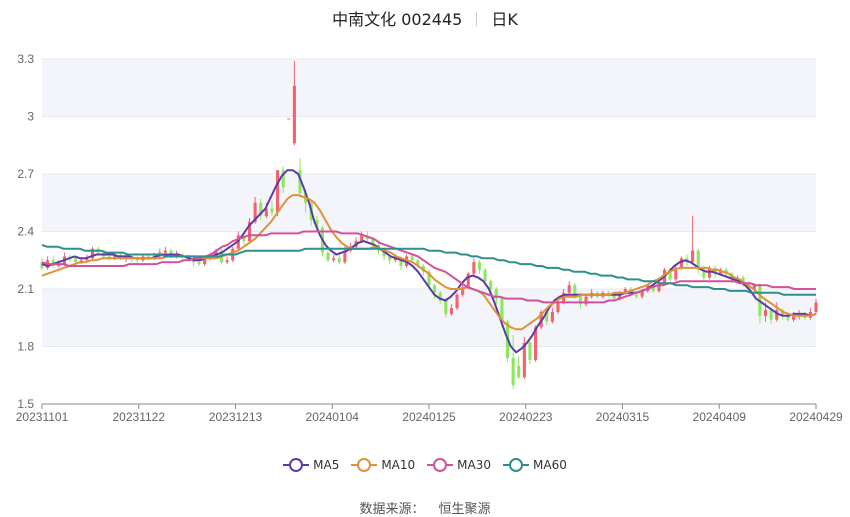 The image size is (850, 517). What do you see at coordinates (477, 19) in the screenshot?
I see `title-separator` at bounding box center [477, 19].